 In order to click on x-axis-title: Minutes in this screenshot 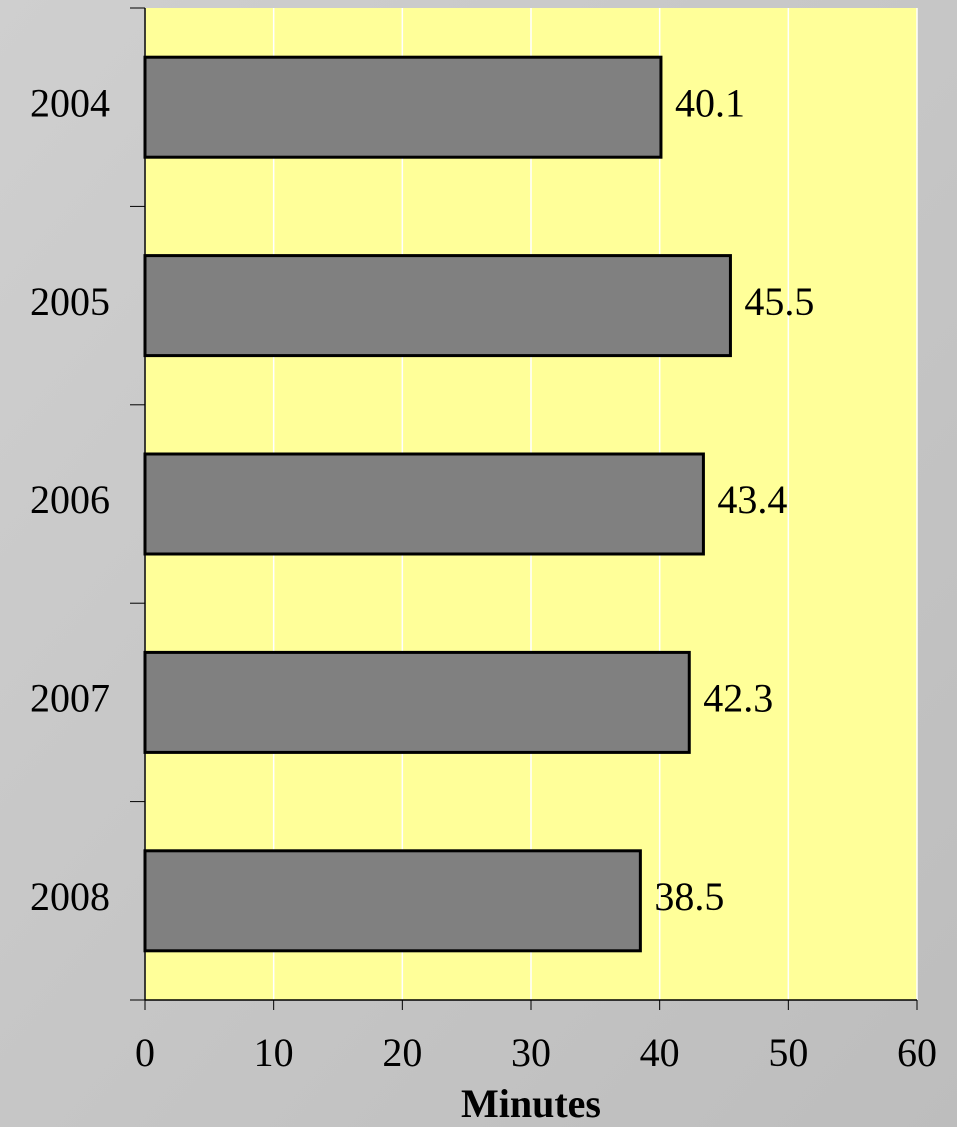, I will do `click(531, 1103)`.